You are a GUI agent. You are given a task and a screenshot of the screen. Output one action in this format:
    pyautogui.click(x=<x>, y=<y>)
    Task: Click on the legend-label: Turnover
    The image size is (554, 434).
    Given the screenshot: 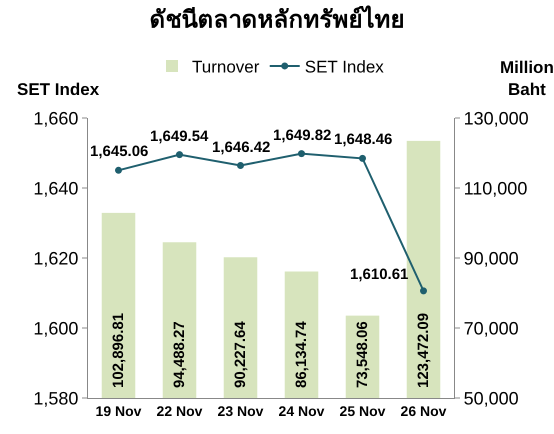 What is the action you would take?
    pyautogui.click(x=226, y=67)
    